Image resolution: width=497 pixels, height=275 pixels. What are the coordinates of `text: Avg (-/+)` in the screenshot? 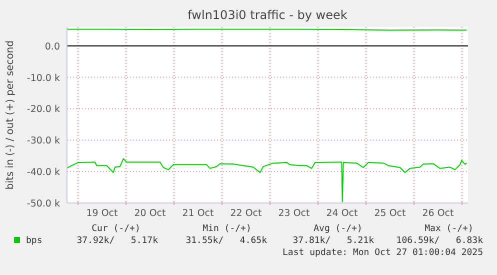 It's located at (338, 229).